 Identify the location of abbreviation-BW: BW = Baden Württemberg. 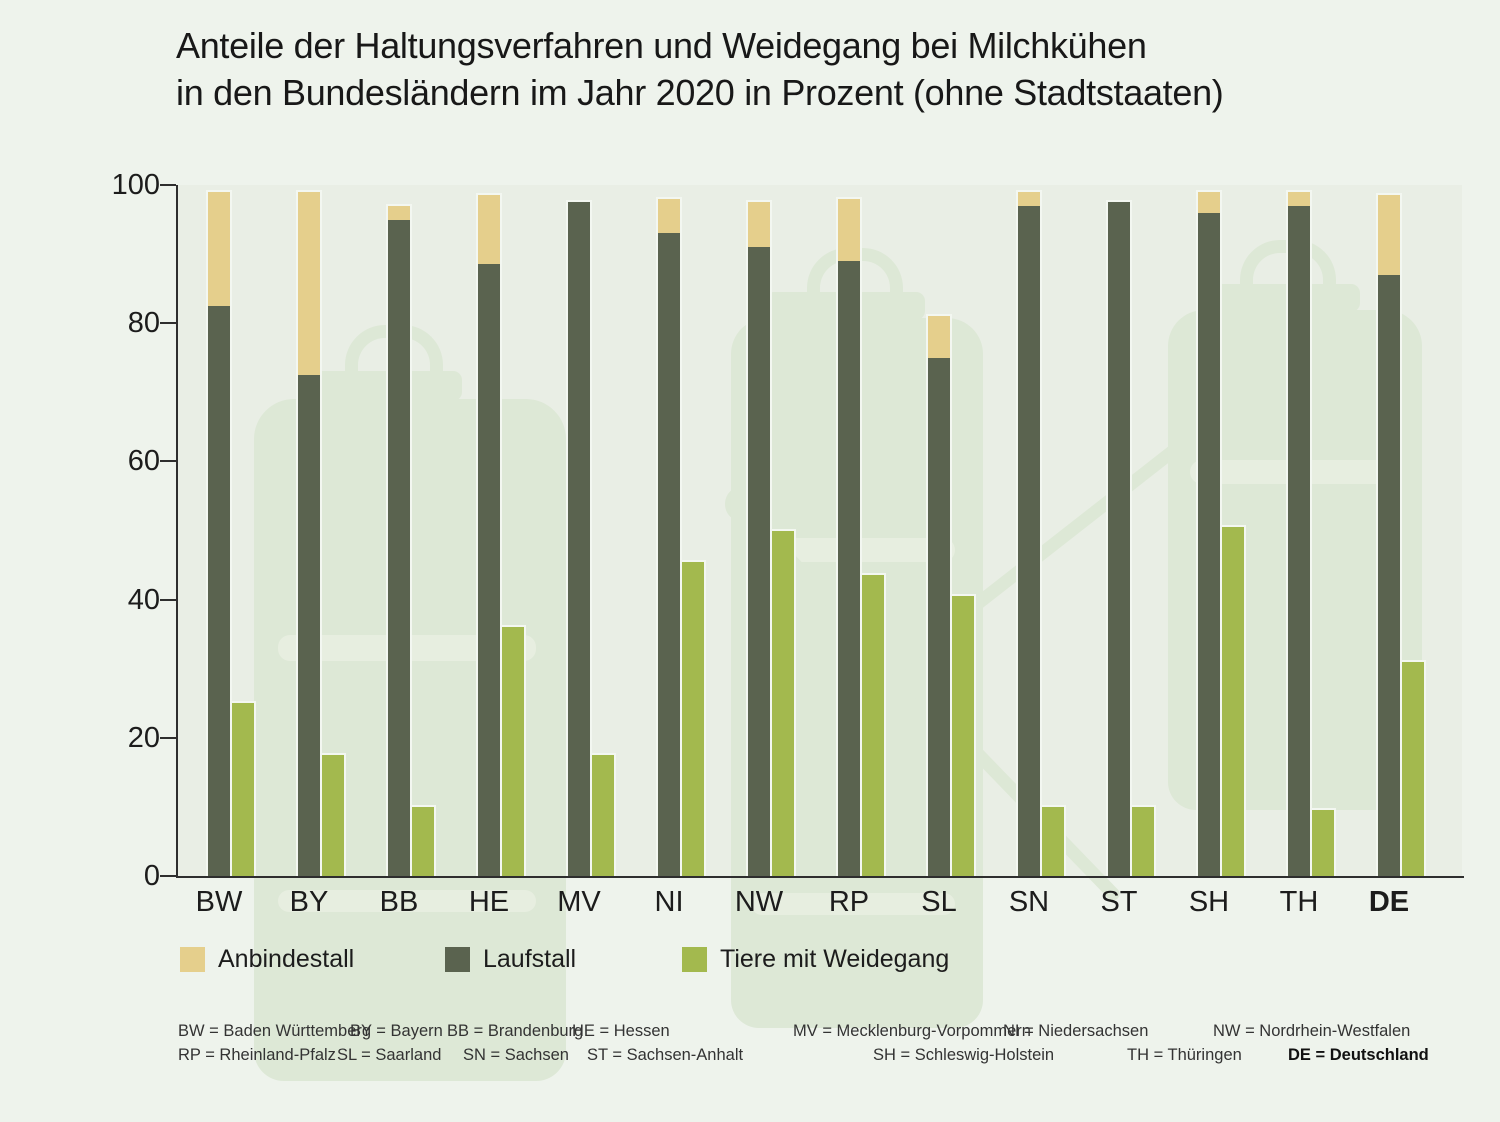
(275, 1031).